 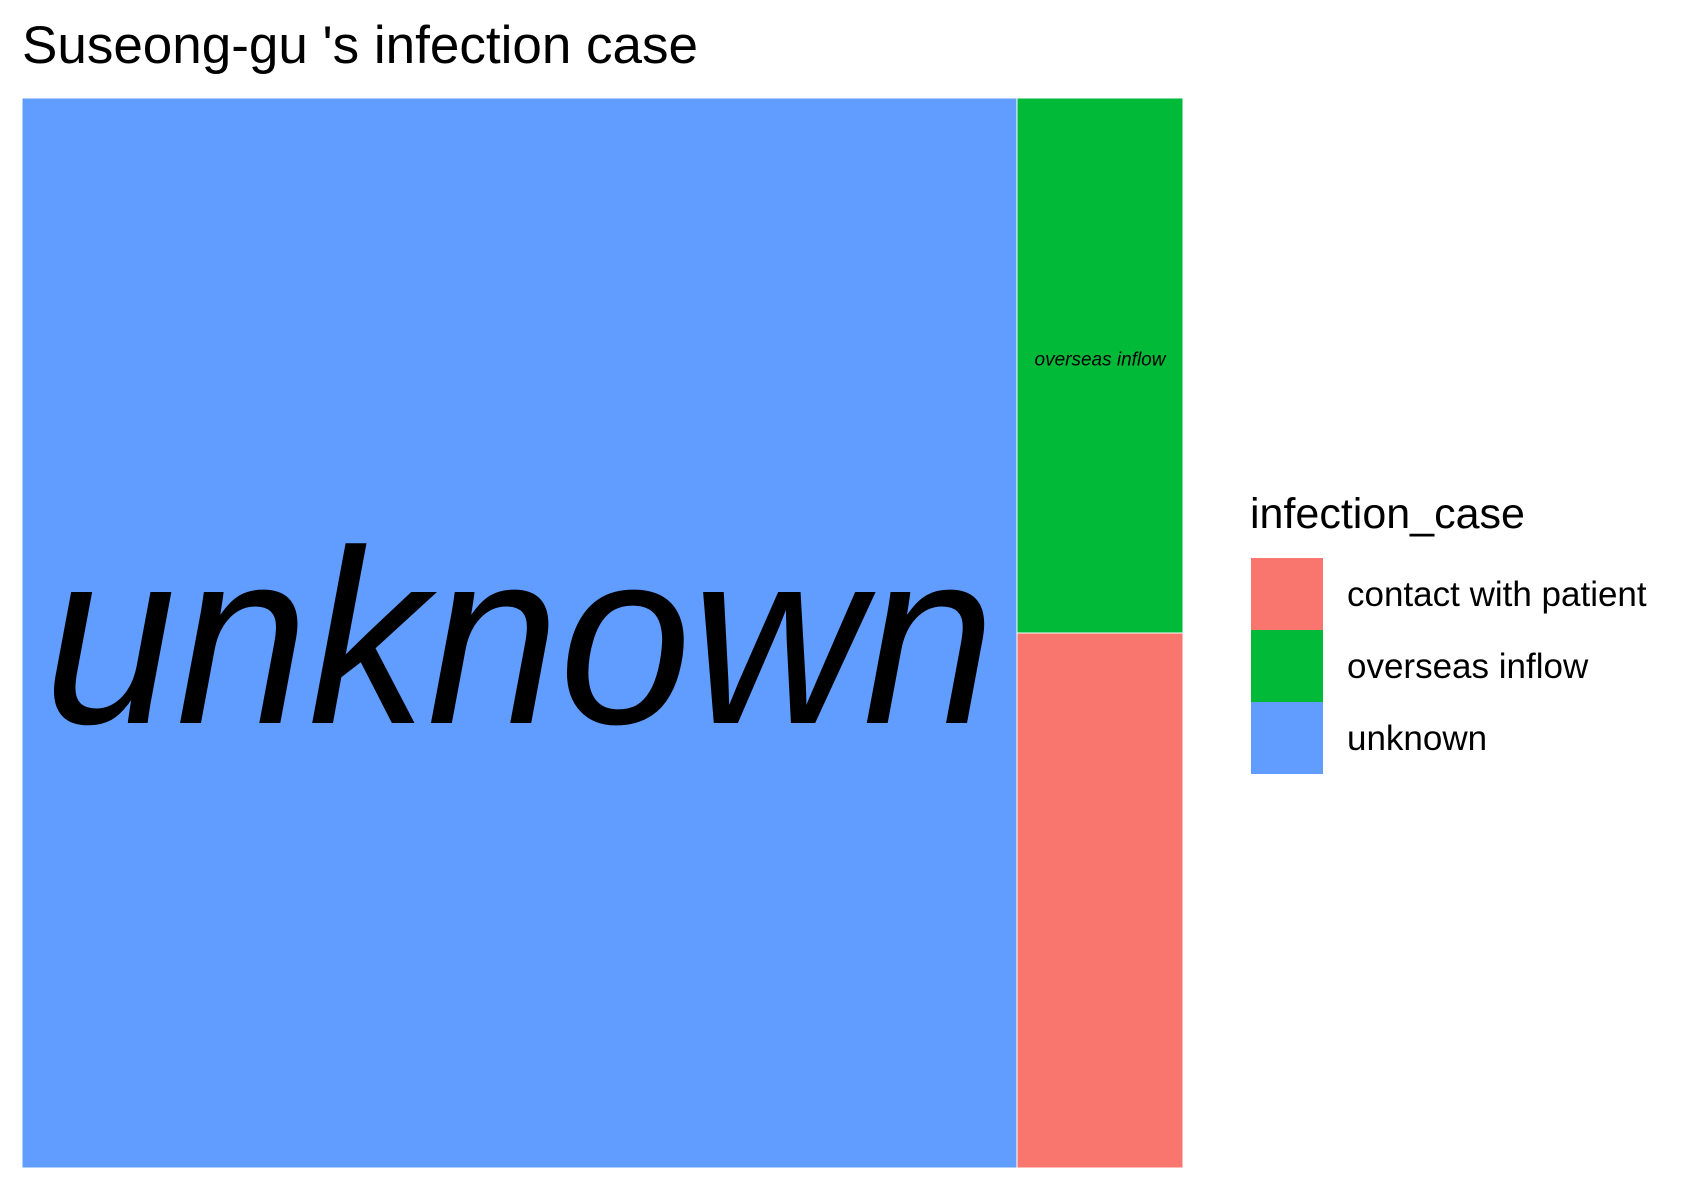 I want to click on tile-label-overseas-inflow: overseas inflow, so click(x=1101, y=360).